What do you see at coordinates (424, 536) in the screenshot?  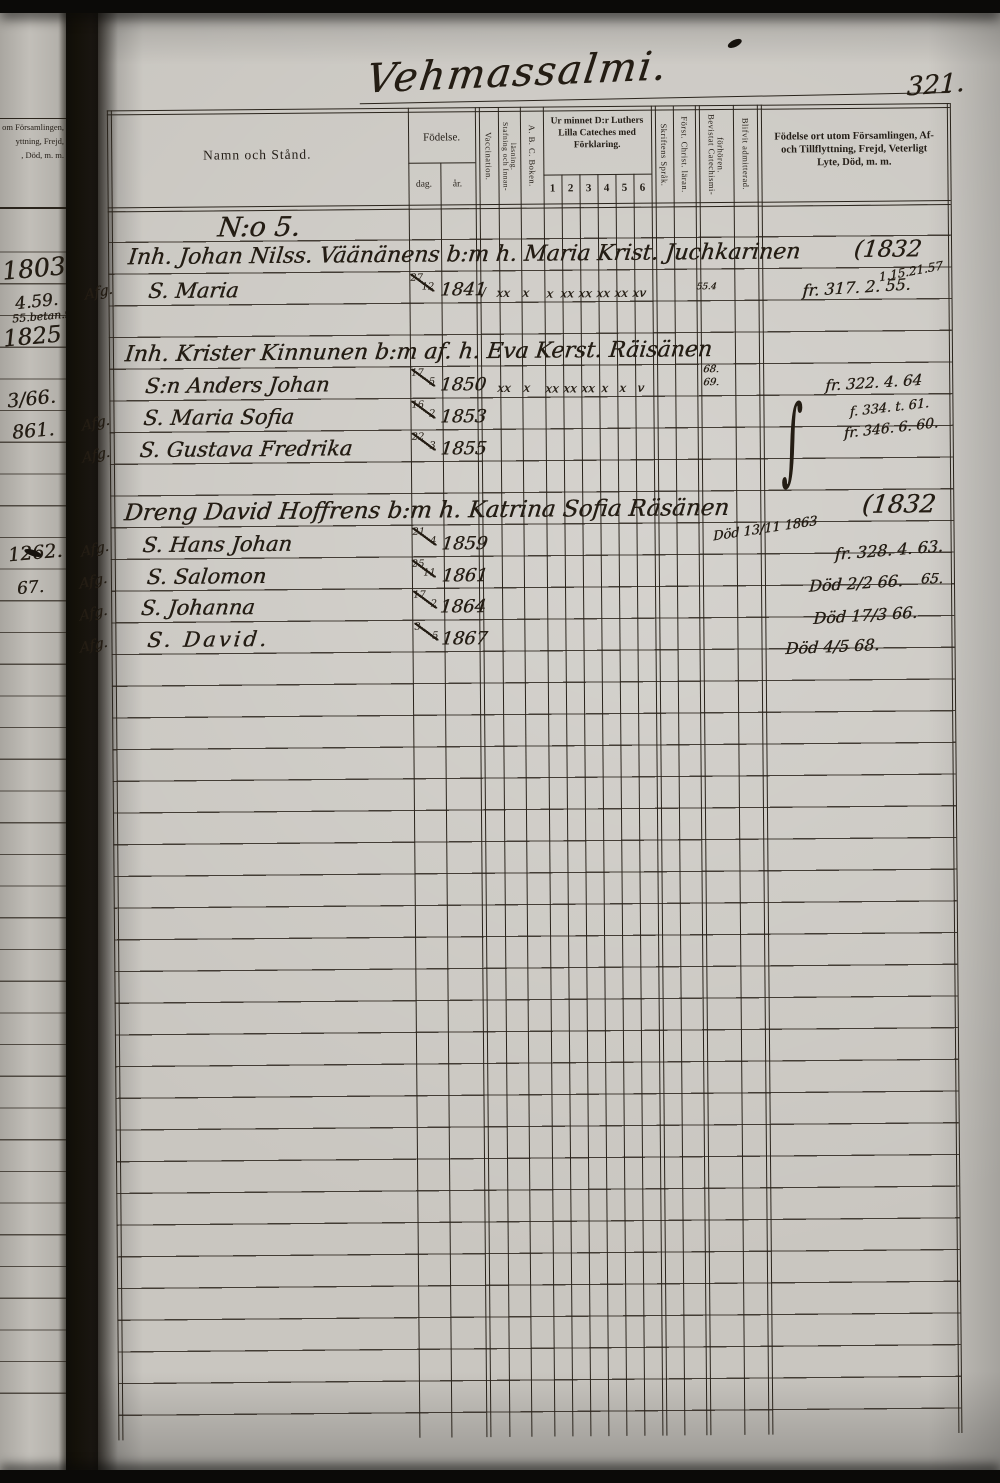 I see `birth-day: 21 4` at bounding box center [424, 536].